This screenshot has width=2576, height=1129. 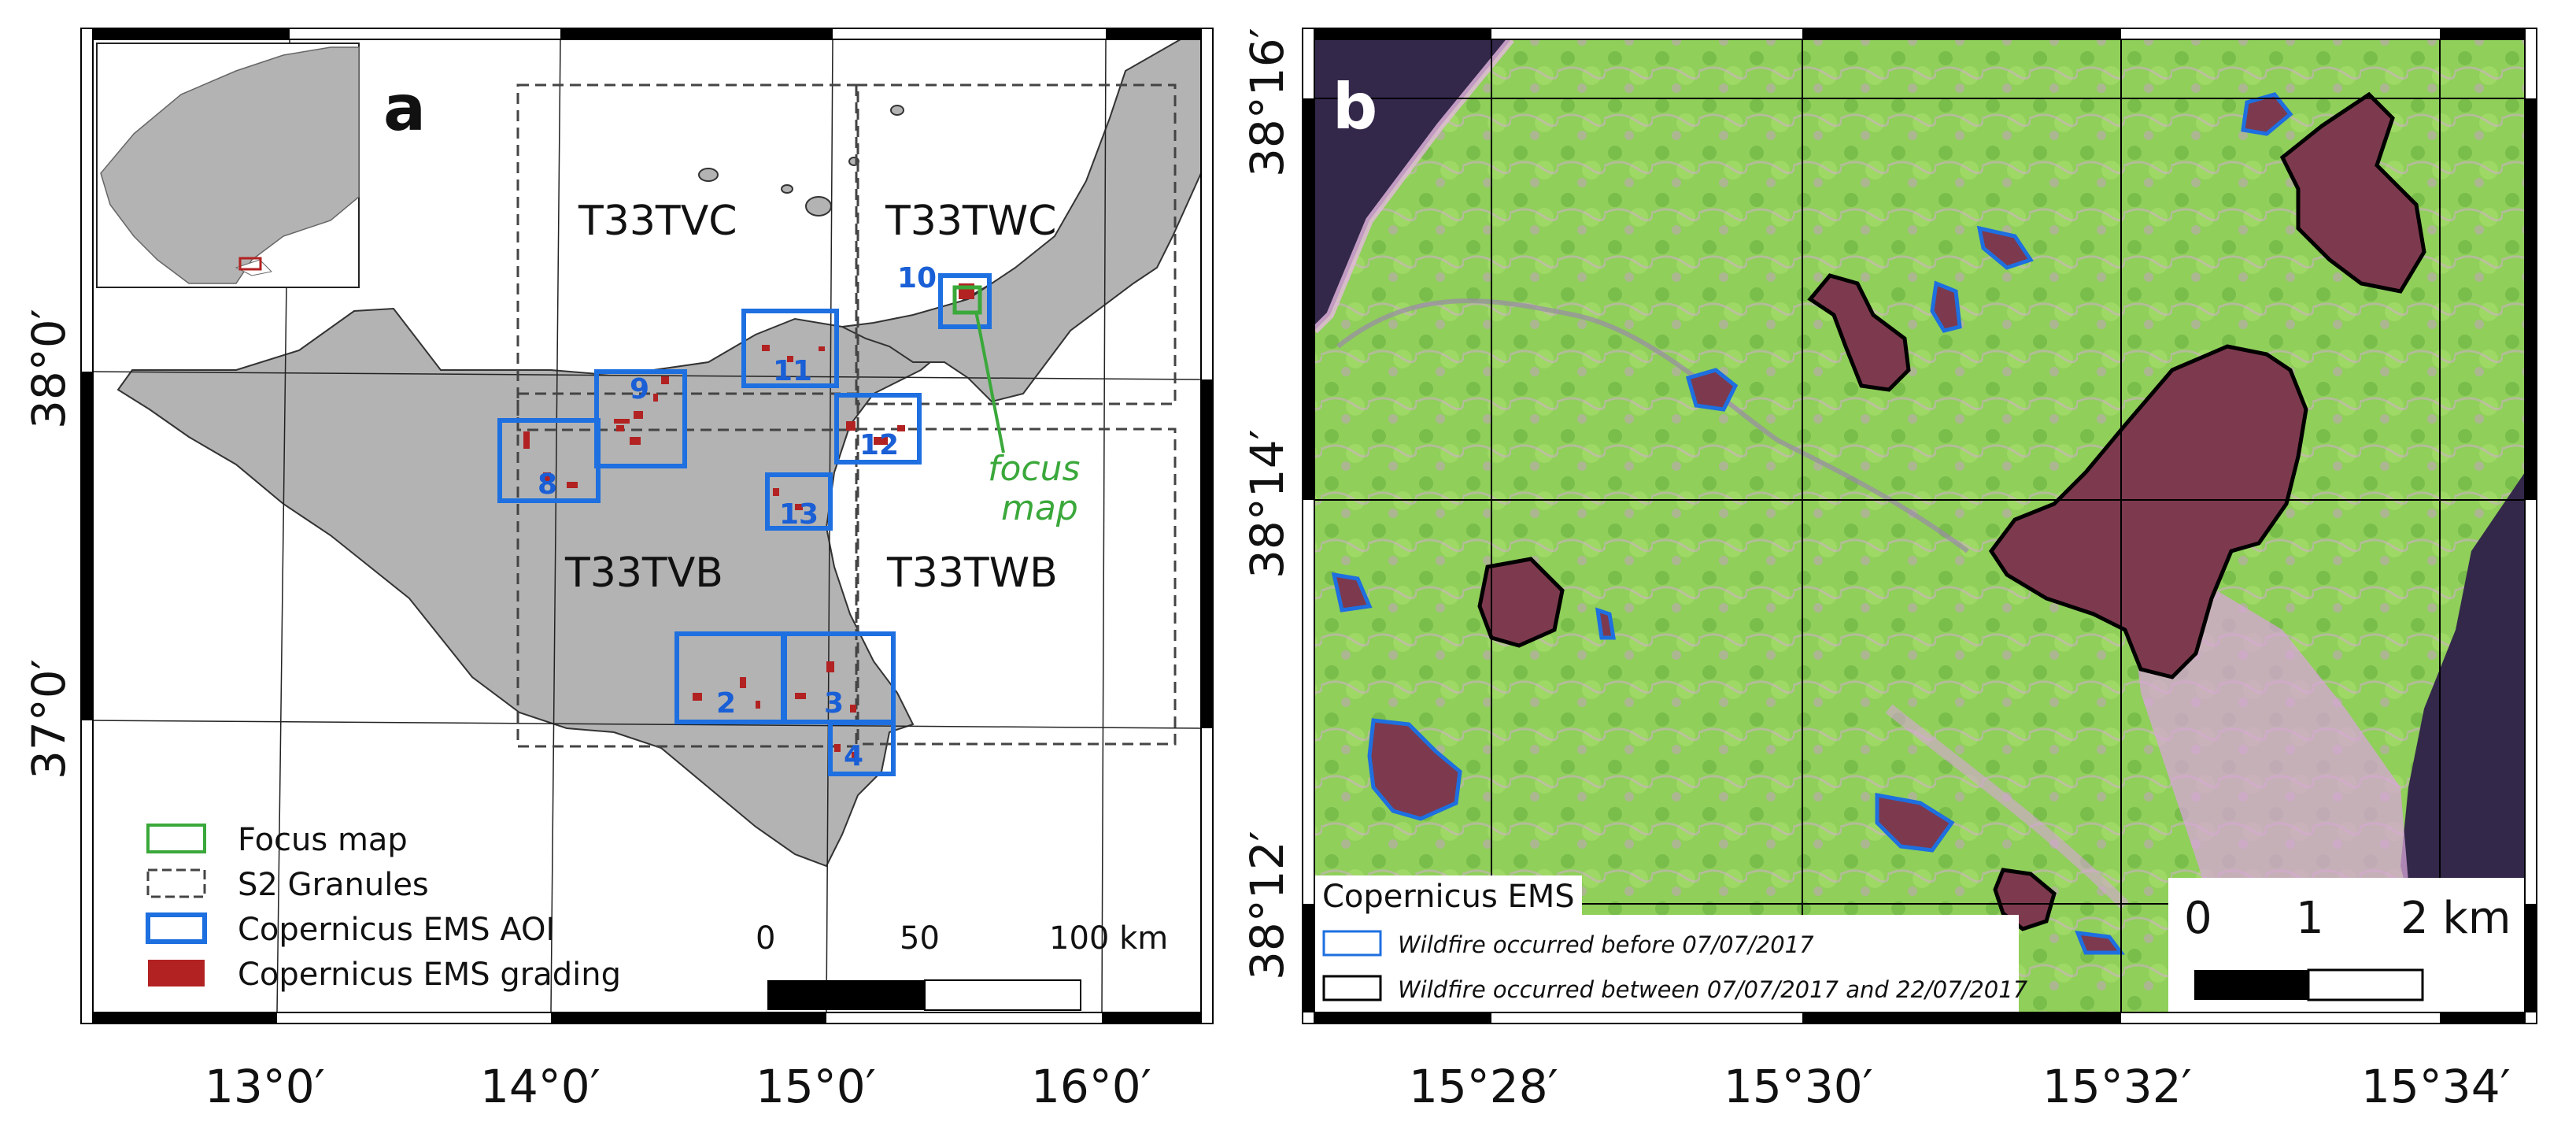 I want to click on granule-label-t33tvb: T33TVB, so click(x=643, y=573).